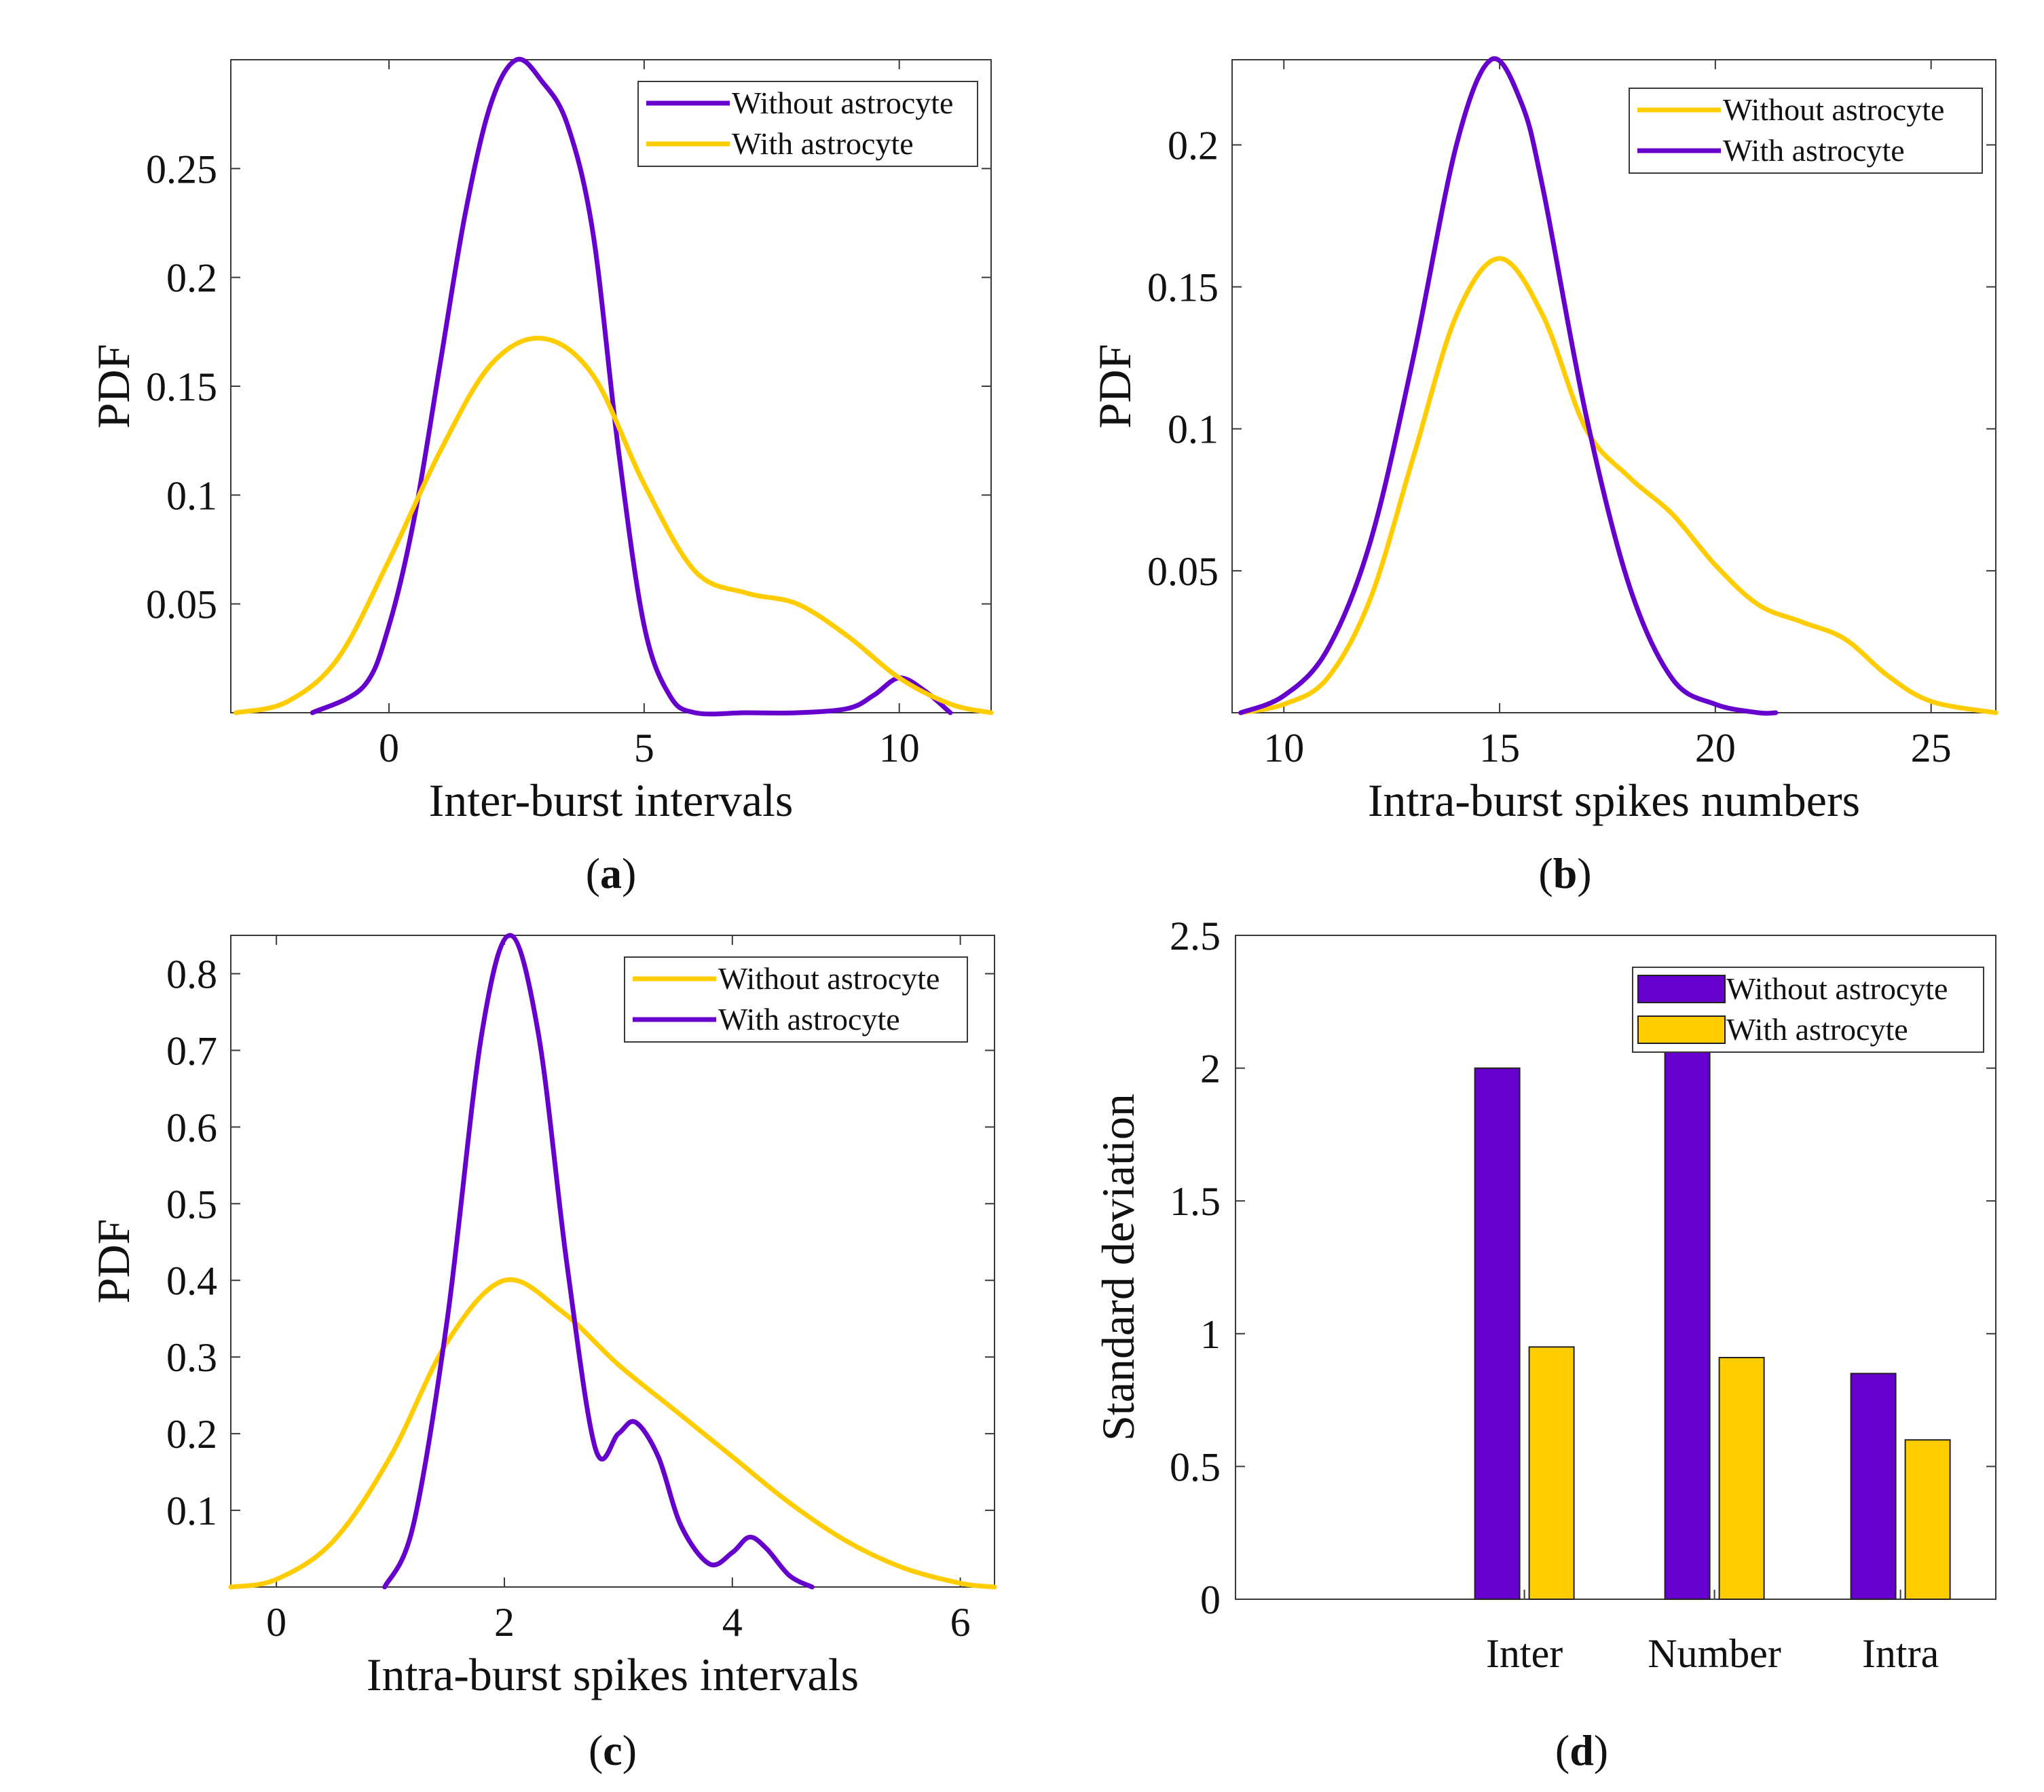 The width and height of the screenshot is (2044, 1792). Describe the element at coordinates (611, 800) in the screenshot. I see `x-axis-title: Inter-burst intervals` at that location.